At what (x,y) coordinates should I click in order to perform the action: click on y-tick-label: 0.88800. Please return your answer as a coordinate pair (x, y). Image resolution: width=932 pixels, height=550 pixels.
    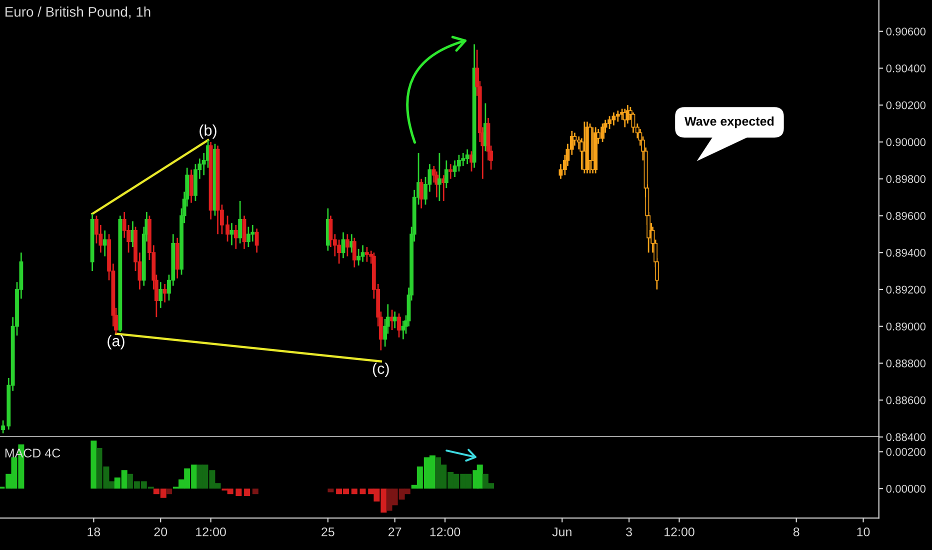
    Looking at the image, I should click on (906, 363).